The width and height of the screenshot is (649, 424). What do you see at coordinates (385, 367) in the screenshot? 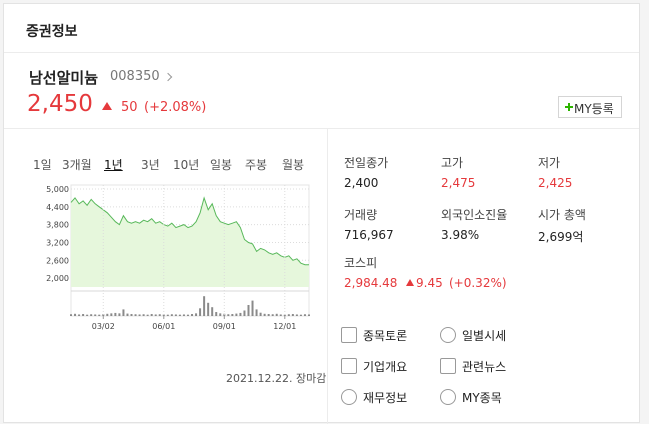
I see `link-label: 기업개요` at bounding box center [385, 367].